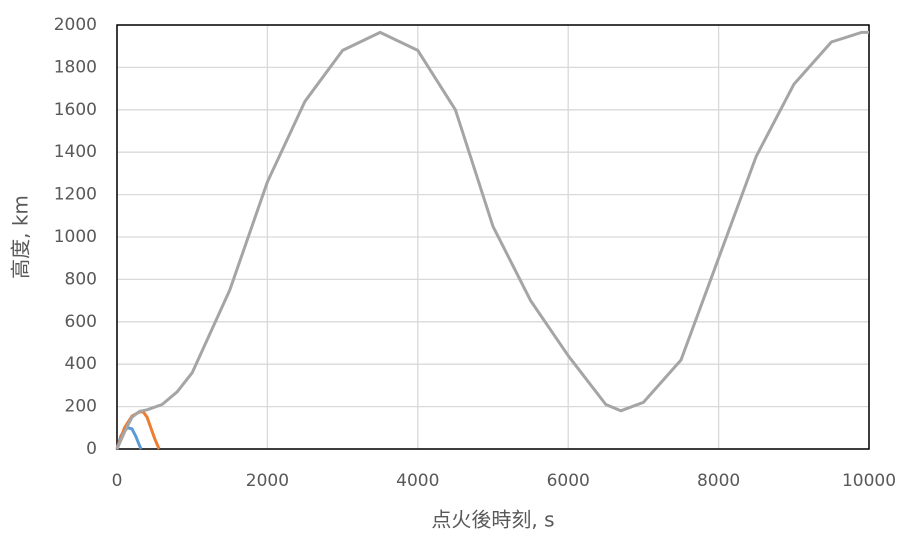 The width and height of the screenshot is (910, 545). Describe the element at coordinates (21, 237) in the screenshot. I see `y-axis-title: 高度, km` at that location.